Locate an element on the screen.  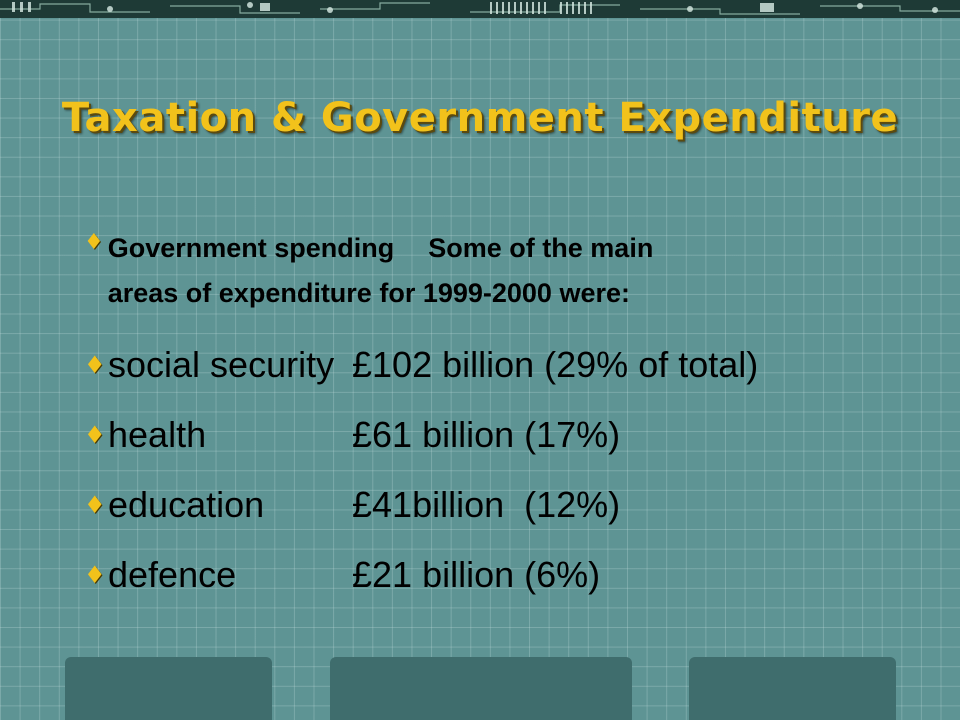
list-item: ♦ education £41billion (12%) is located at coordinates (494, 505).